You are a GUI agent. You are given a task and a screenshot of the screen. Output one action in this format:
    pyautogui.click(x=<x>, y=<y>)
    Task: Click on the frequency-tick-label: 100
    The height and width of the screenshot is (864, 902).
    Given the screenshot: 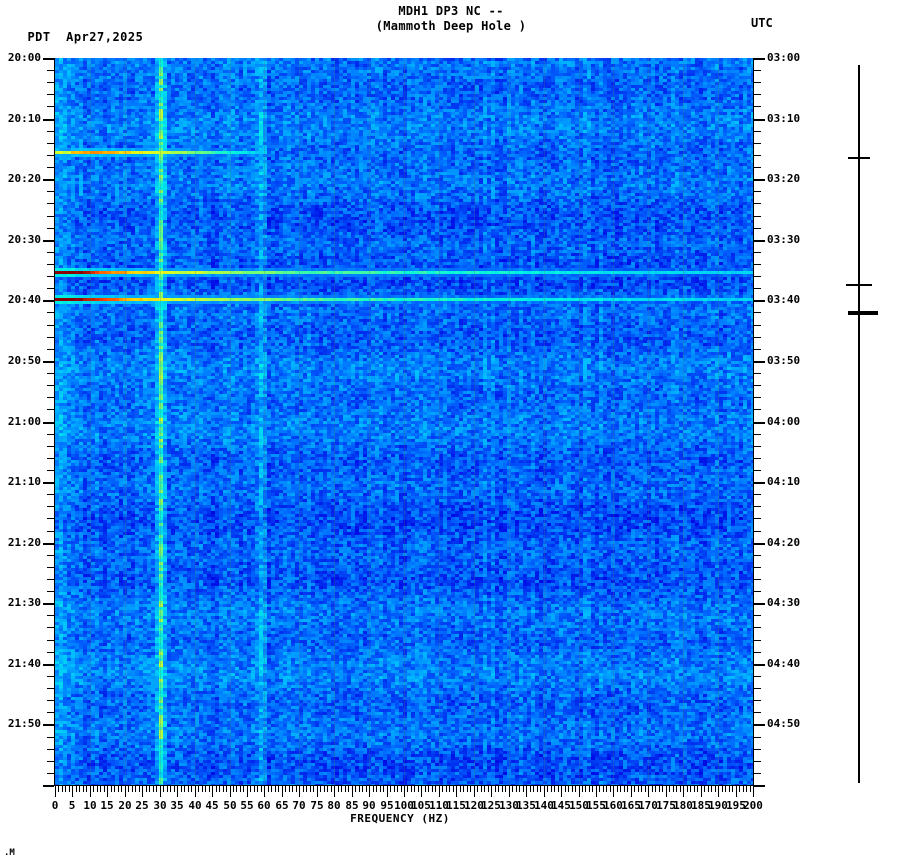 What is the action you would take?
    pyautogui.click(x=404, y=805)
    